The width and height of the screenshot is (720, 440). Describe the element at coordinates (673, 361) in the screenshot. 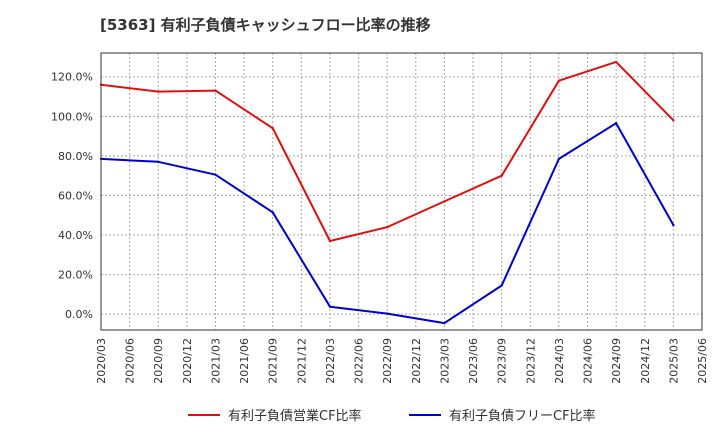

I see `x-tick-label: 2025/03` at that location.